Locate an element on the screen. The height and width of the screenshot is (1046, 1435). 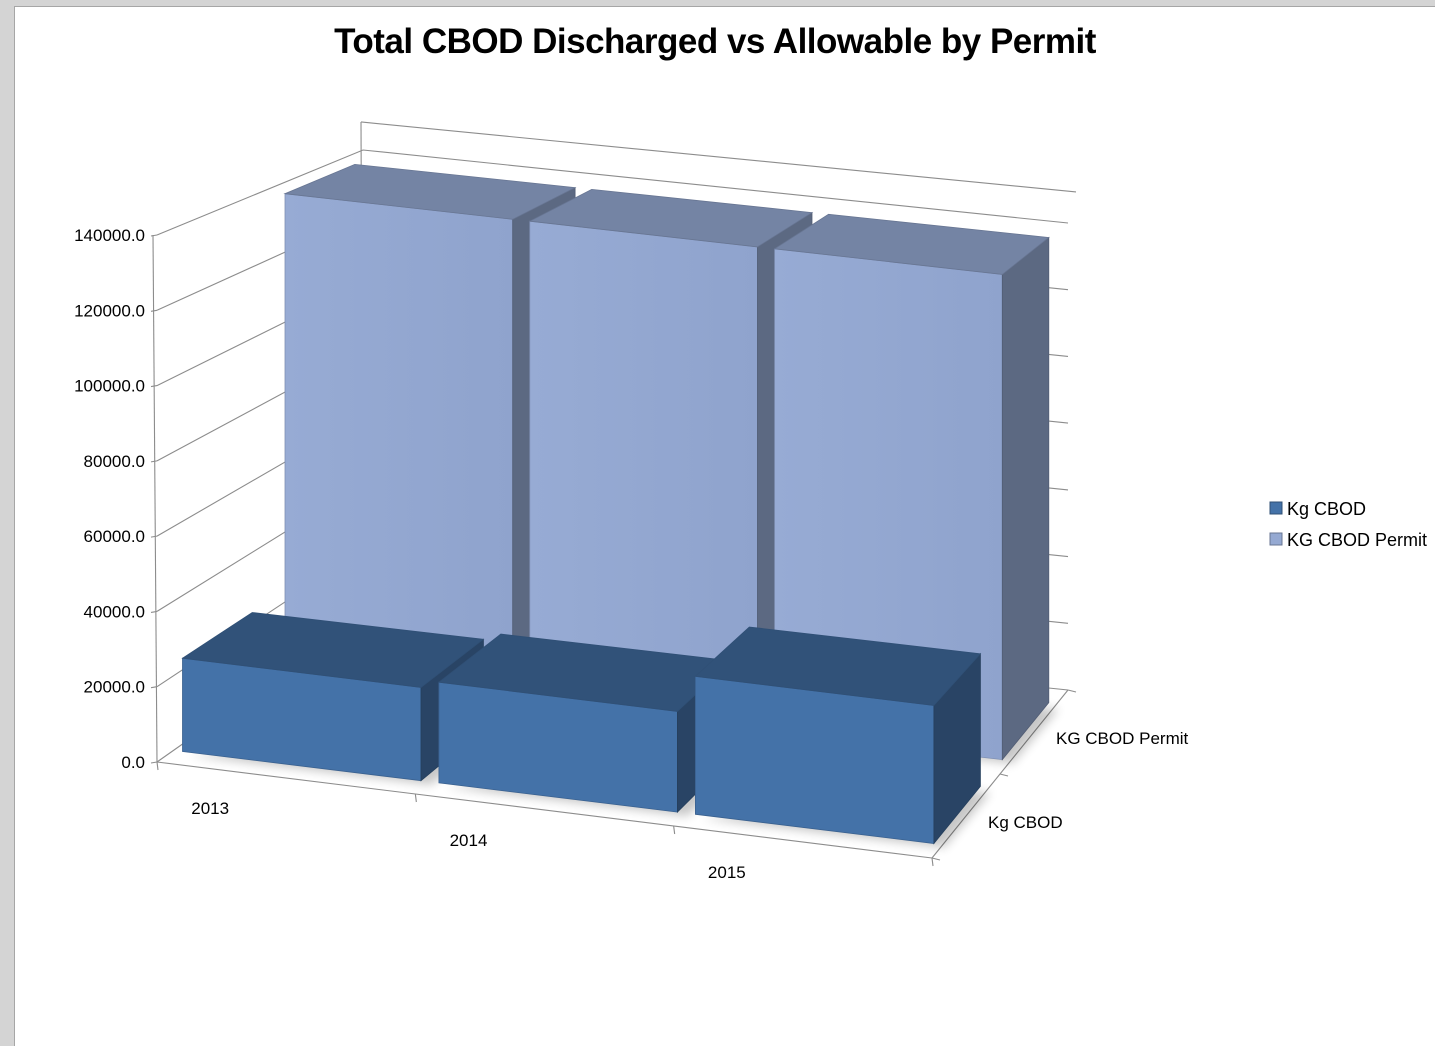
x-axis-line is located at coordinates (544, 810).